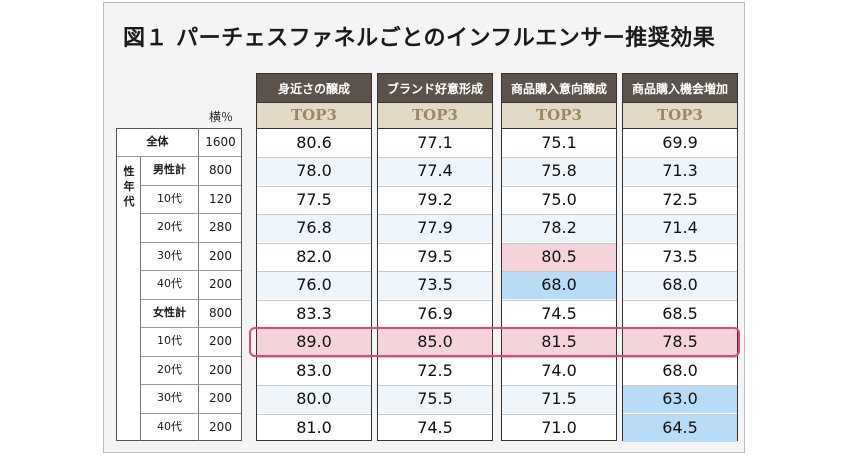  What do you see at coordinates (559, 199) in the screenshot?
I see `data-cell: 75.0` at bounding box center [559, 199].